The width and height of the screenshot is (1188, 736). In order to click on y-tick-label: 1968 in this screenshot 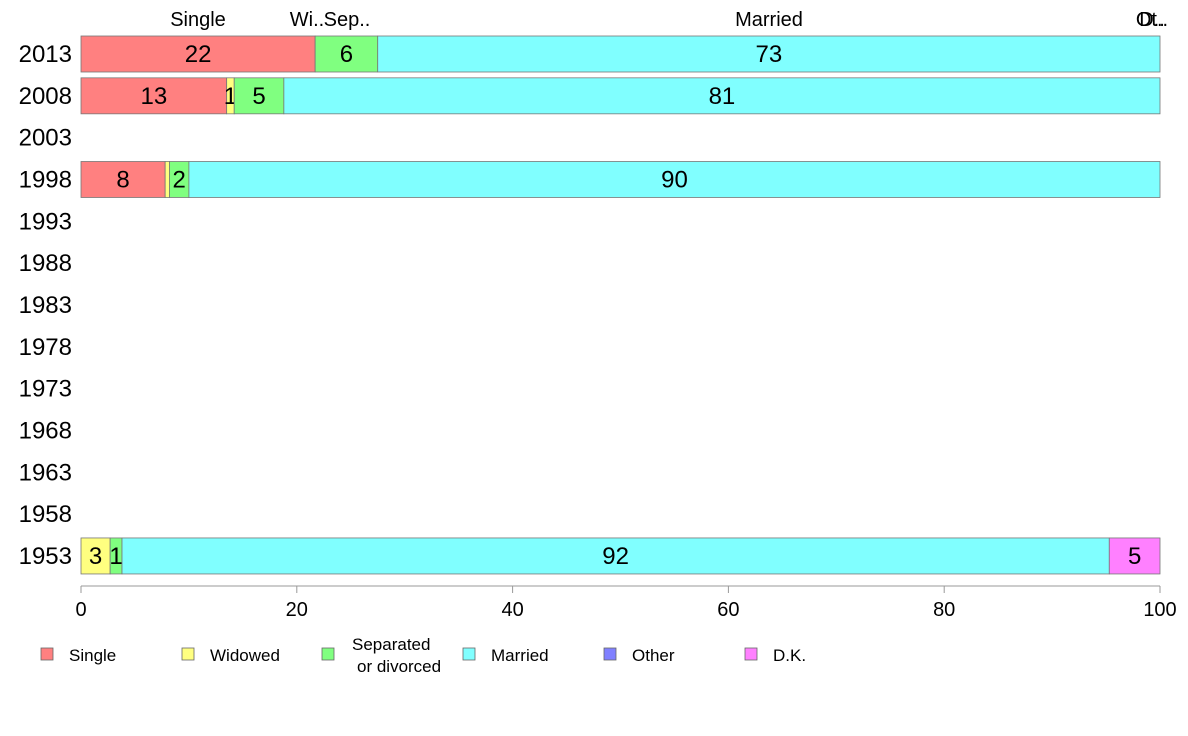, I will do `click(45, 430)`.